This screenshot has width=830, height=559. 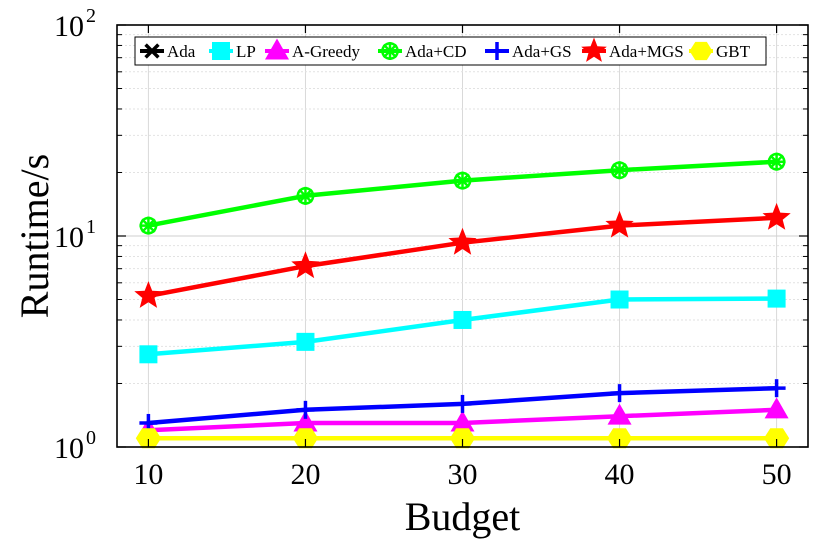 I want to click on series-lp, so click(x=462, y=326).